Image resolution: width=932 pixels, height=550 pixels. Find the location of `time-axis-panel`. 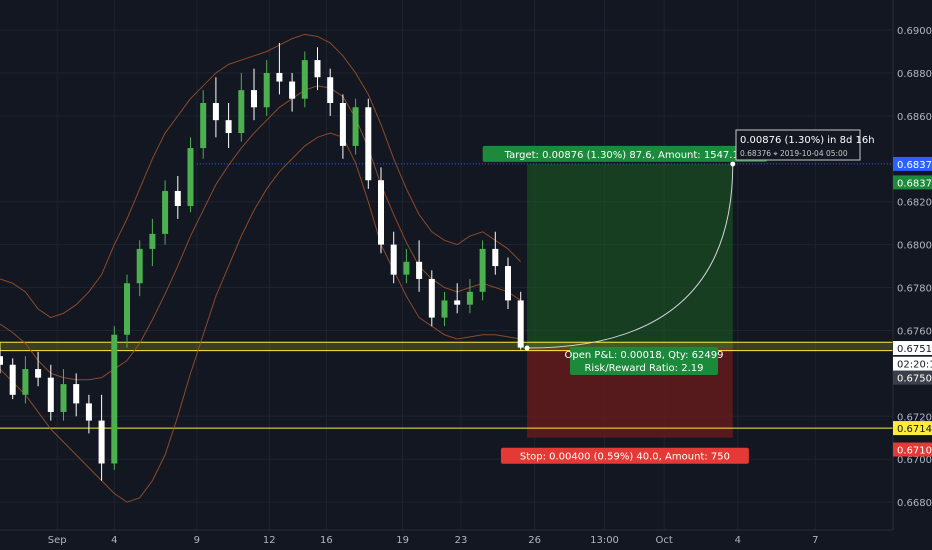

time-axis-panel is located at coordinates (466, 540).